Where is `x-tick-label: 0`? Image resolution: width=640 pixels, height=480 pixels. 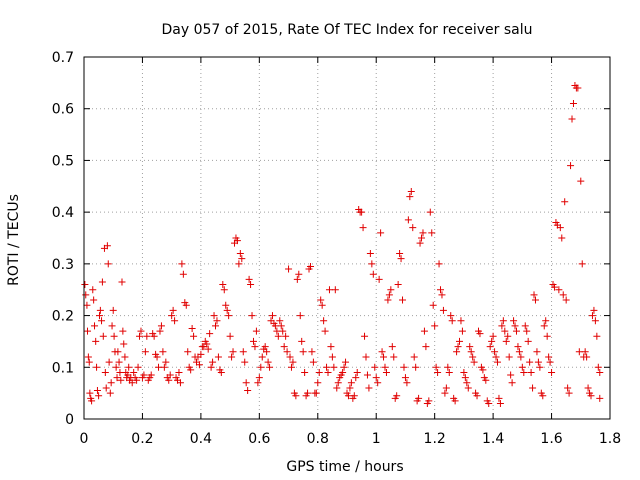 x-tick-label: 0 is located at coordinates (84, 439).